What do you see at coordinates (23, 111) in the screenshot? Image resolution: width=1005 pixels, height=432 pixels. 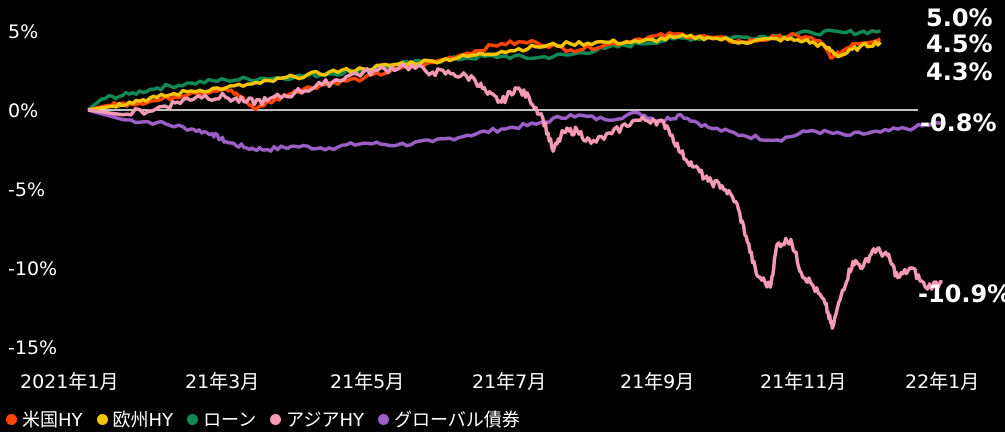 I see `y-tick-label: 0%` at bounding box center [23, 111].